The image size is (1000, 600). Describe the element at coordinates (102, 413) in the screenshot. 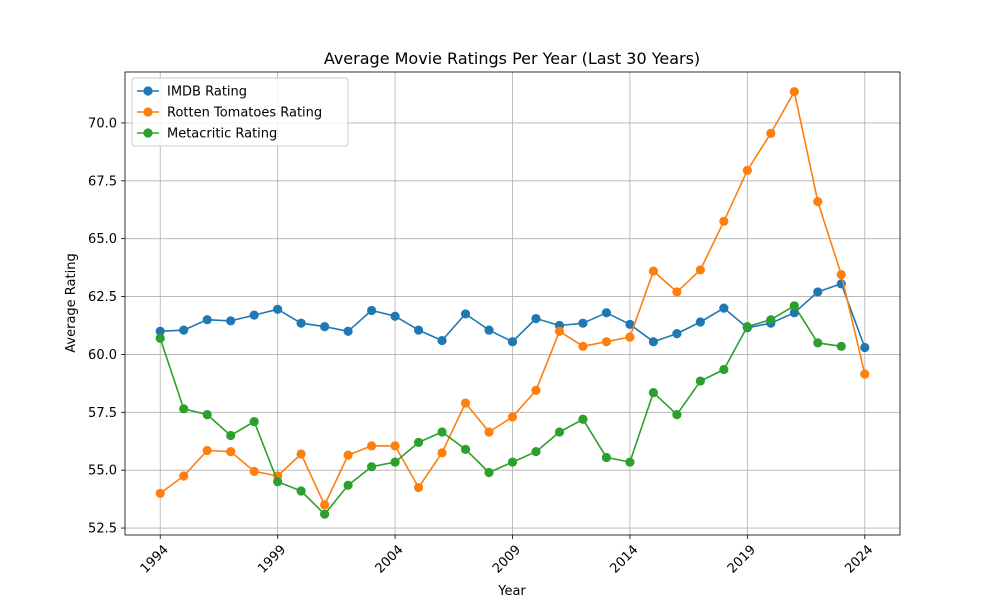

I see `y-tick-label: 57.5` at that location.